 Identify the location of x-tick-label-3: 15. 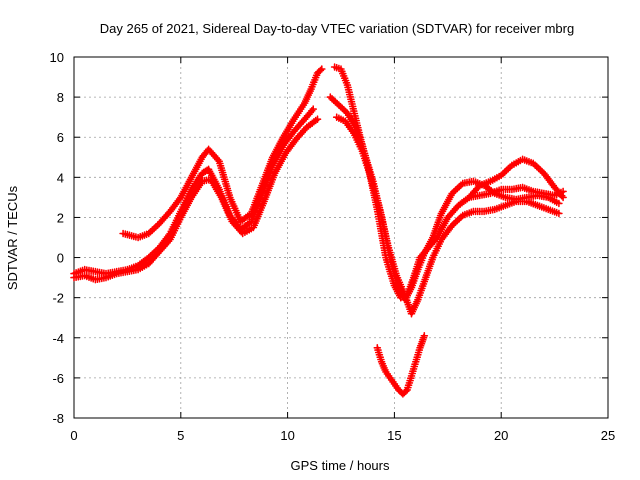
(394, 435).